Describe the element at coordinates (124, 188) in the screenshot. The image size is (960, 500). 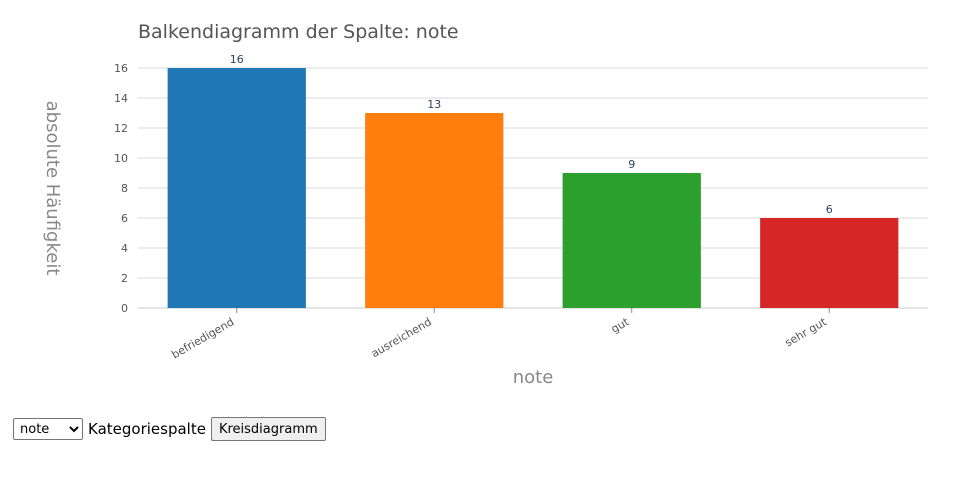
I see `y-tick-label: 8` at that location.